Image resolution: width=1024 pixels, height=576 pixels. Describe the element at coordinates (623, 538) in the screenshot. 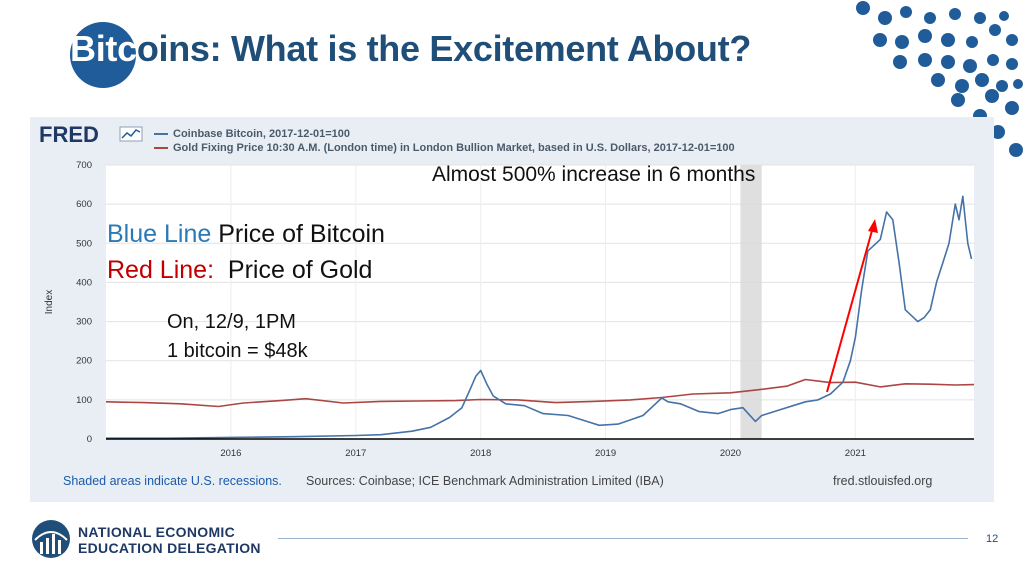

I see `footer-divider` at that location.